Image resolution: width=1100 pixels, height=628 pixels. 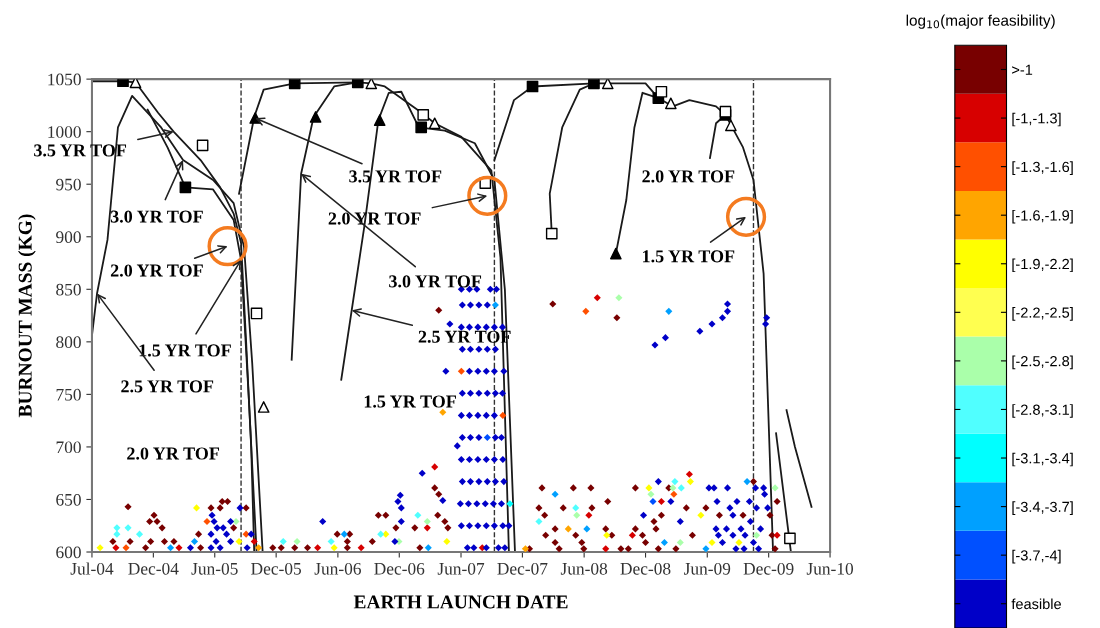 I want to click on x-tick-label: Dec-08, so click(x=645, y=568).